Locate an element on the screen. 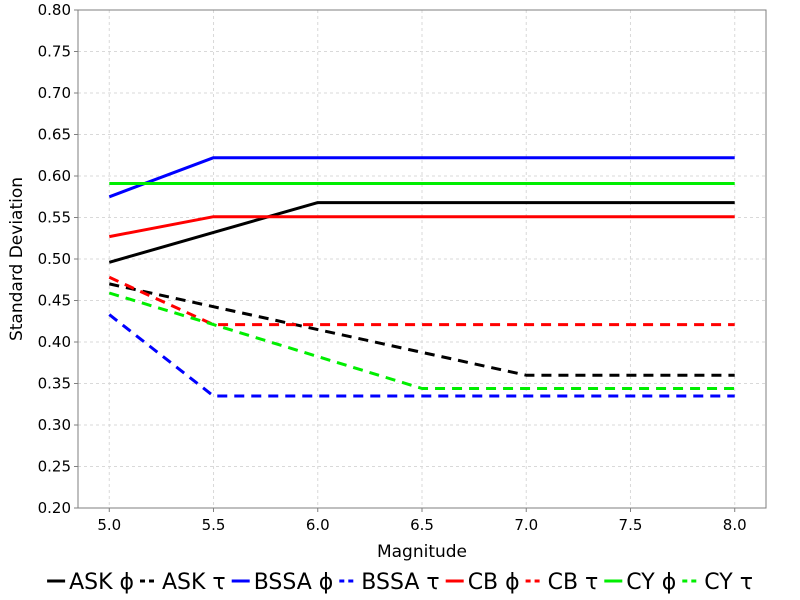 The image size is (800, 600). legend-item: CB ϕ is located at coordinates (482, 582).